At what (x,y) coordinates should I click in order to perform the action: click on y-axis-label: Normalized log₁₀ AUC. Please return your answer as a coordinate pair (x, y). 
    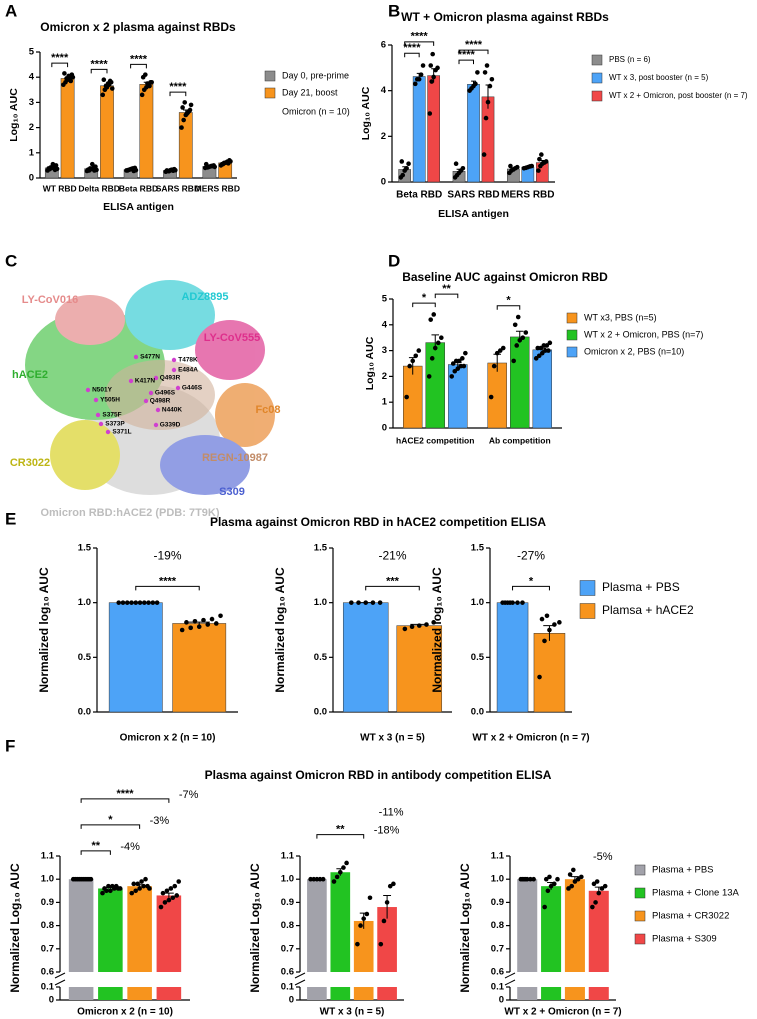
    Looking at the image, I should click on (437, 630).